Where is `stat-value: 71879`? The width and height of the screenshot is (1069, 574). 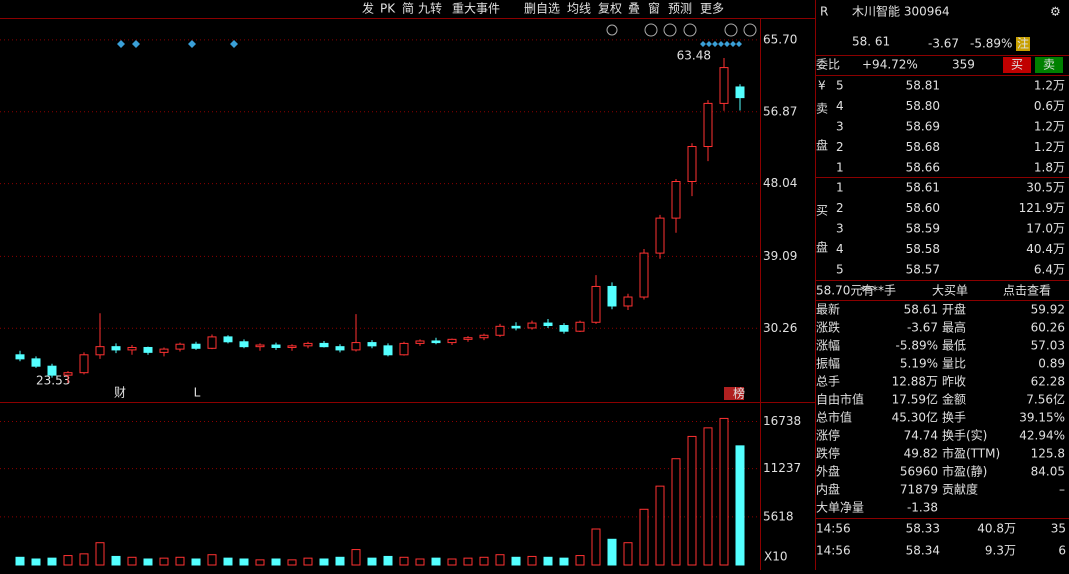 stat-value: 71879 is located at coordinates (919, 490).